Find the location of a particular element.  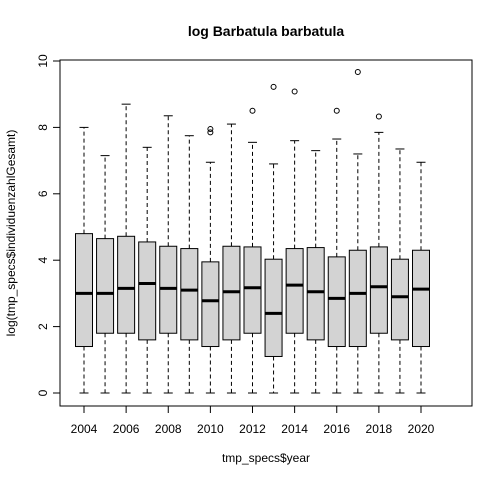

box-2007 is located at coordinates (147, 270).